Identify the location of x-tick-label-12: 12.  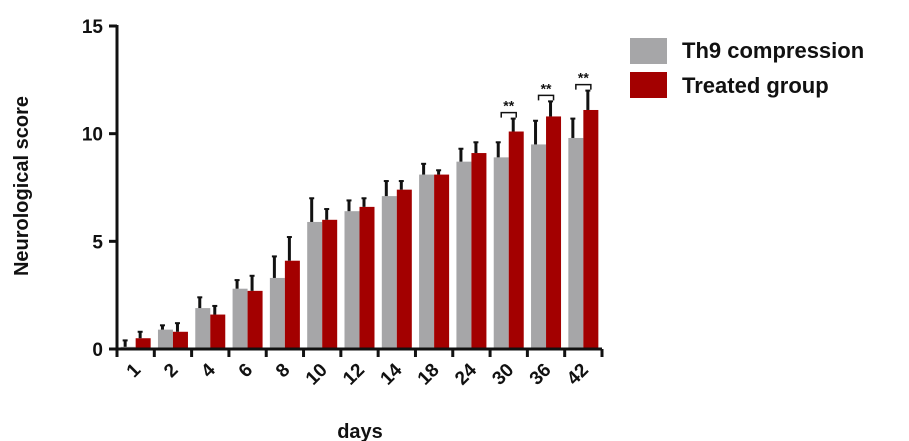
(354, 375).